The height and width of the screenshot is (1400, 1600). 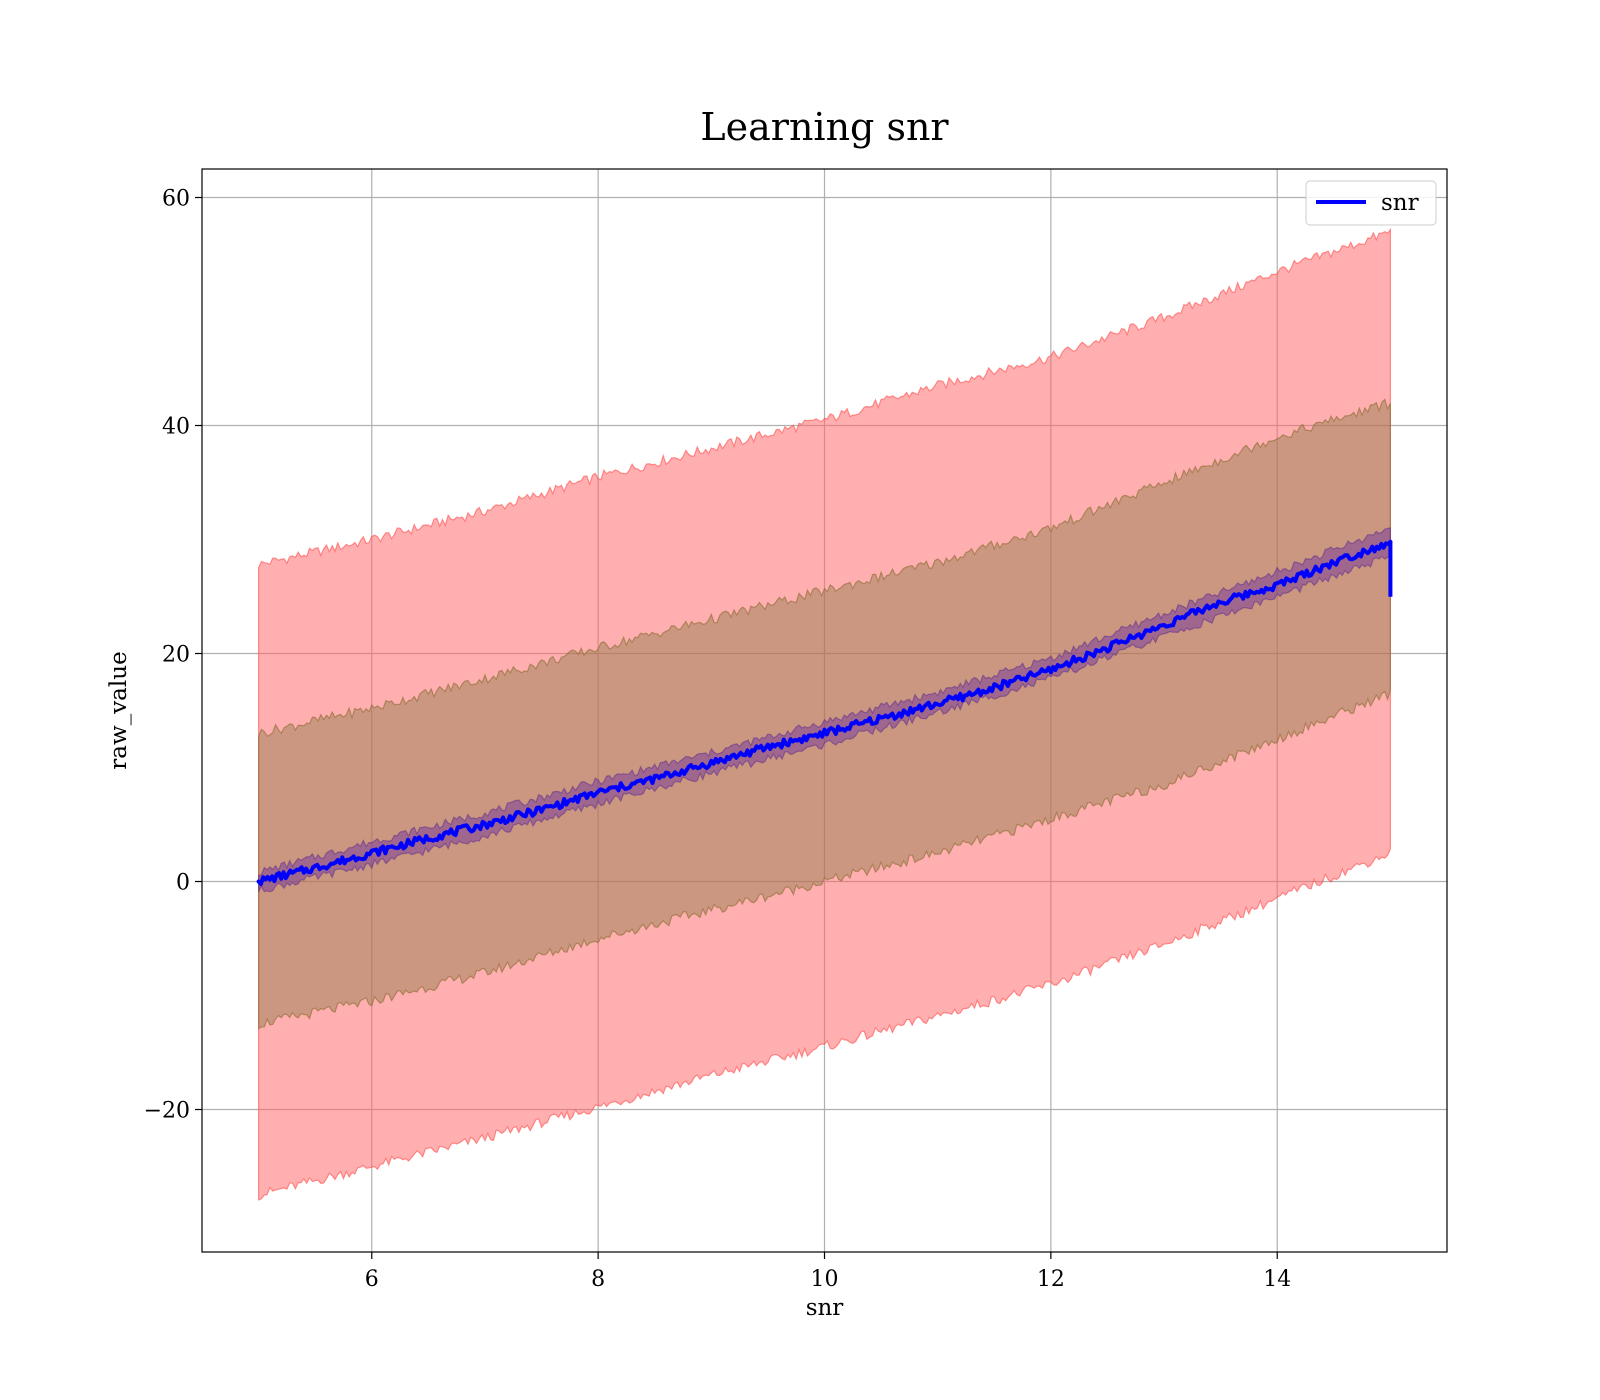 What do you see at coordinates (598, 1279) in the screenshot?
I see `x-tick-label: 8` at bounding box center [598, 1279].